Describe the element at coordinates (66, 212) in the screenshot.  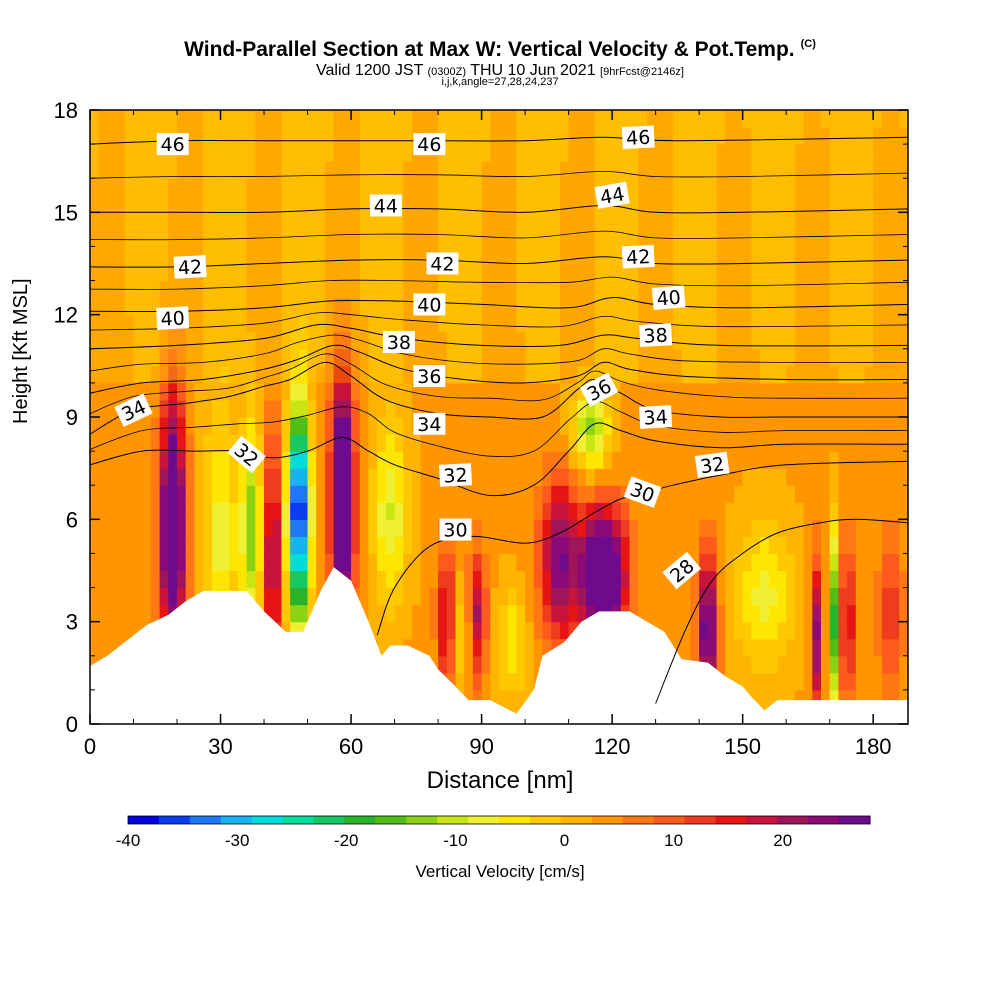
I see `y-tick-label: 15` at that location.